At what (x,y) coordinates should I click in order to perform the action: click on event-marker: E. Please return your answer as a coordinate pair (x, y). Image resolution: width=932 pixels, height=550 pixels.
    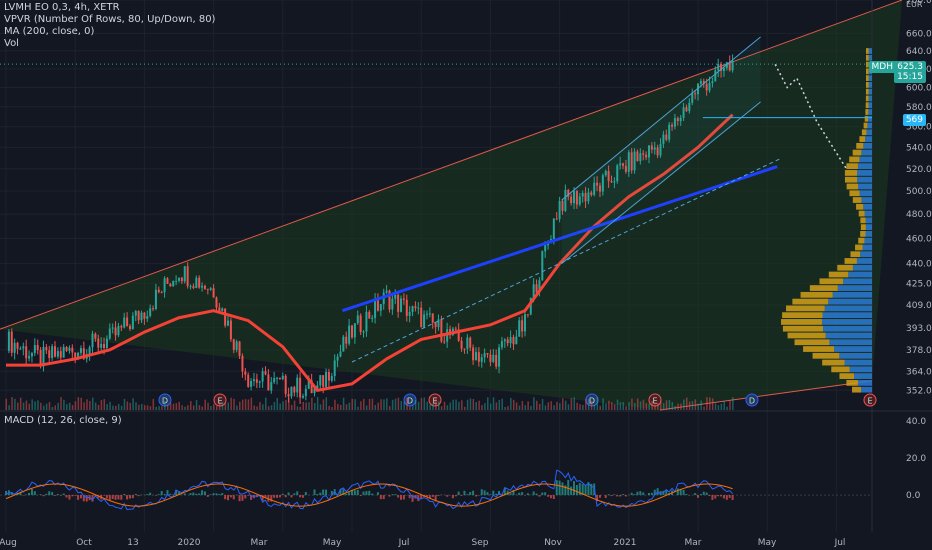
    Looking at the image, I should click on (870, 400).